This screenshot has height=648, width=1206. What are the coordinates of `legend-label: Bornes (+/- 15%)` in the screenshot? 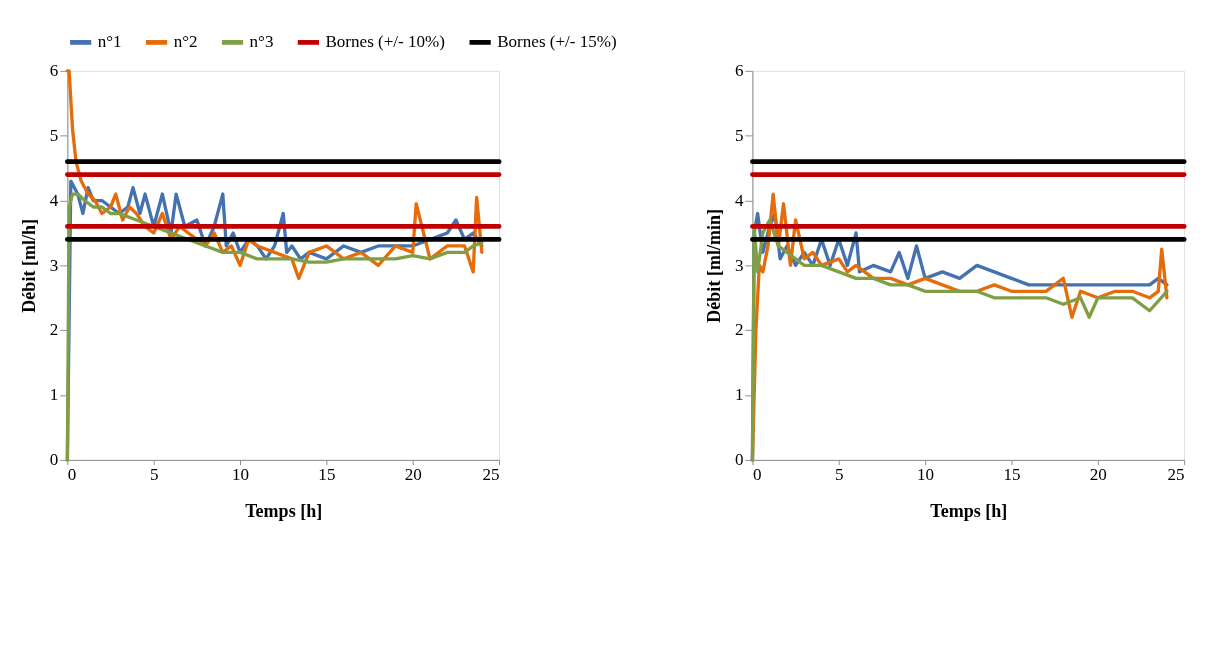 It's located at (557, 42).